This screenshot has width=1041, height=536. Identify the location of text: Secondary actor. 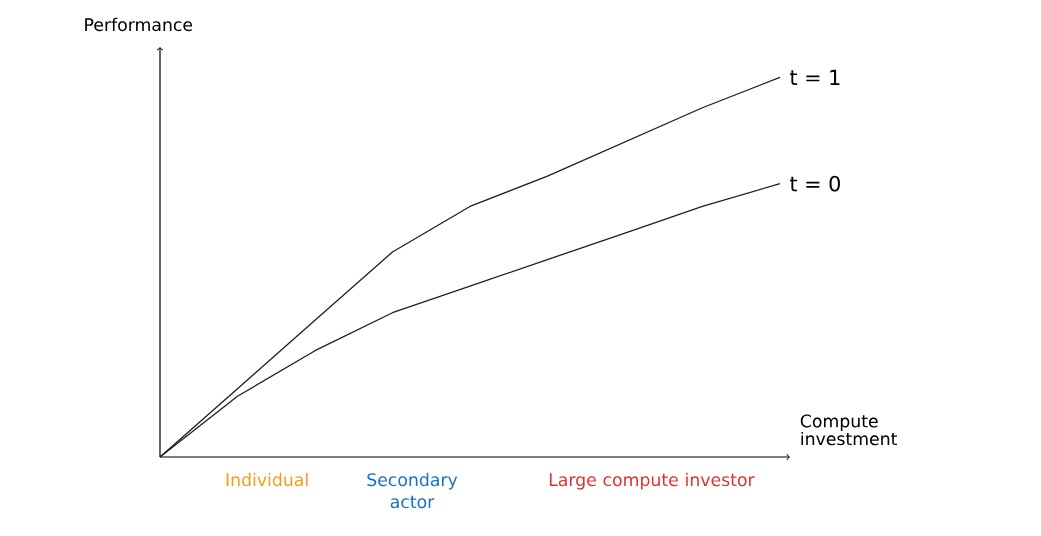
(412, 490).